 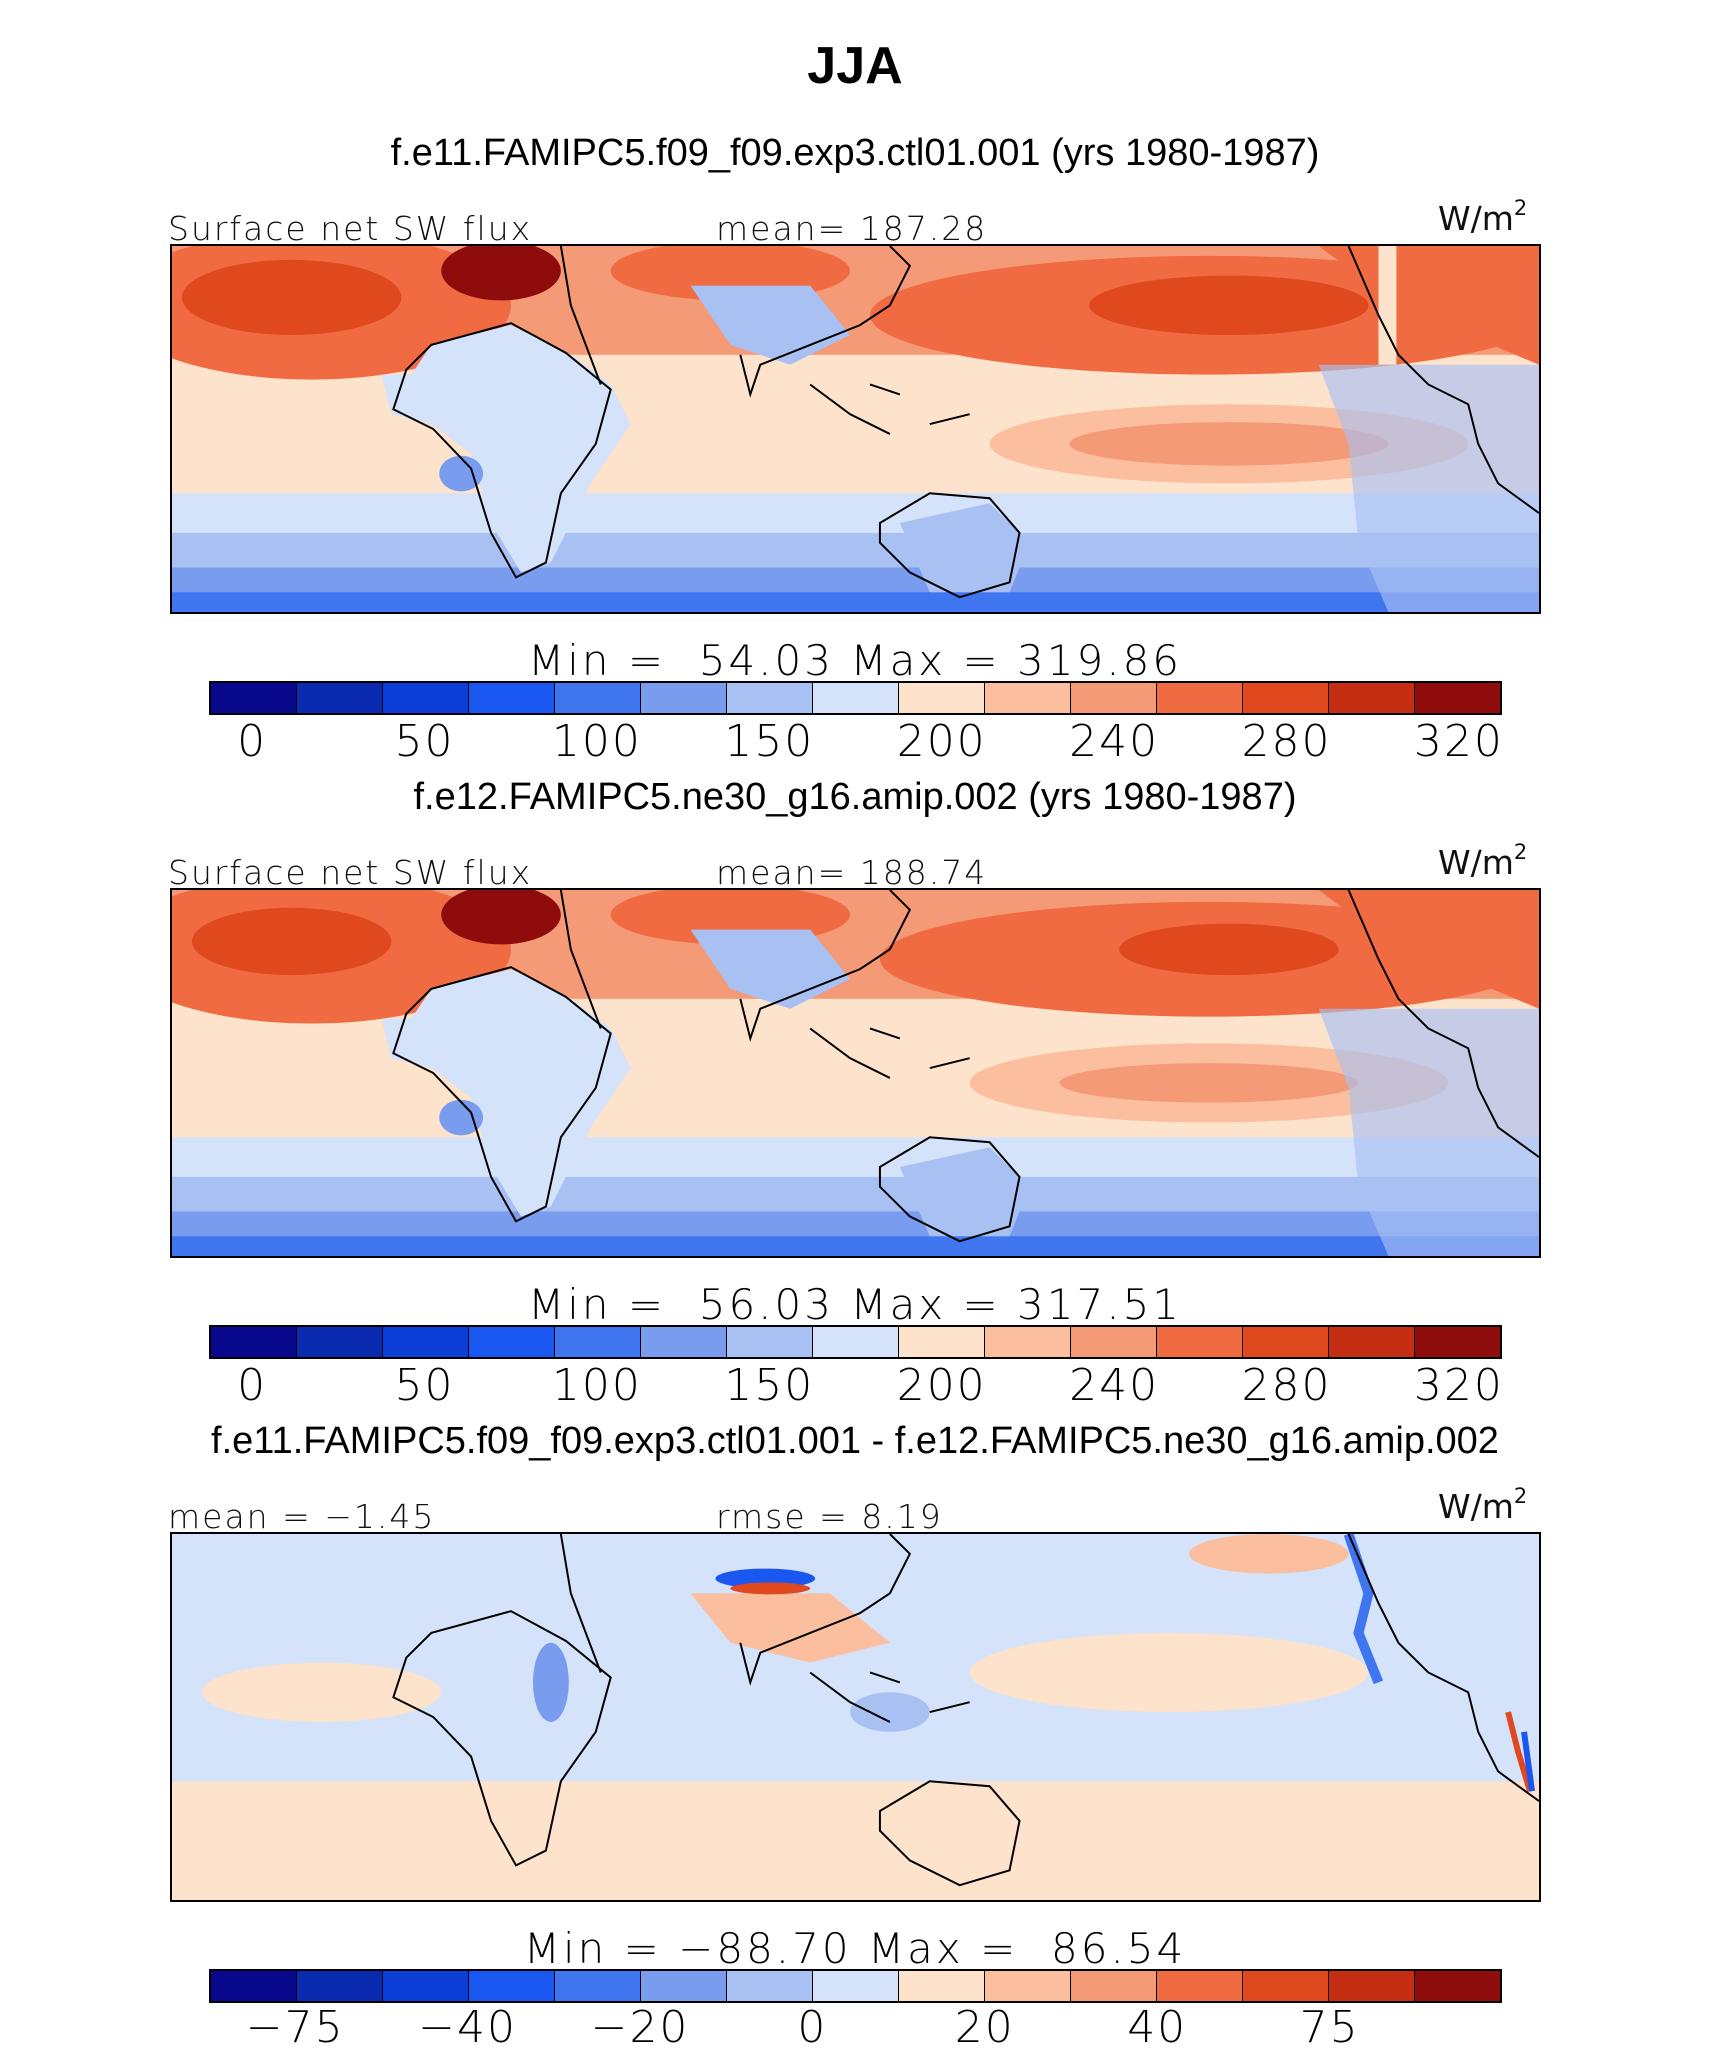 What do you see at coordinates (468, 2027) in the screenshot?
I see `colorbar-tick-label: −40` at bounding box center [468, 2027].